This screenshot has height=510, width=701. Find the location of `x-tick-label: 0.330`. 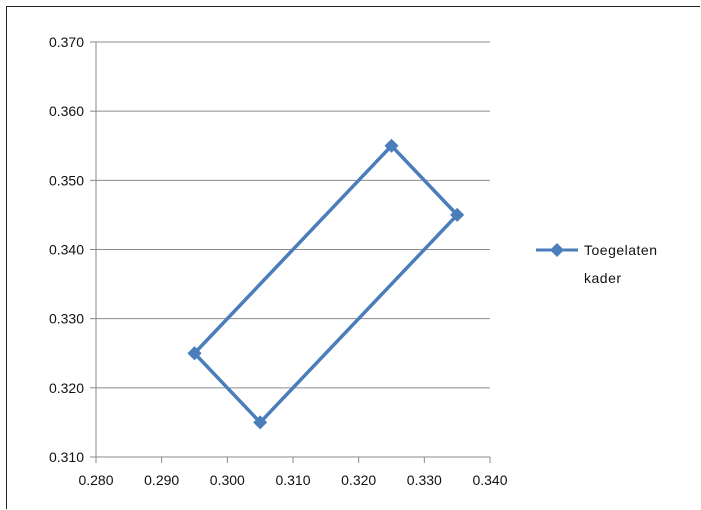

x-tick-label: 0.330 is located at coordinates (424, 480).